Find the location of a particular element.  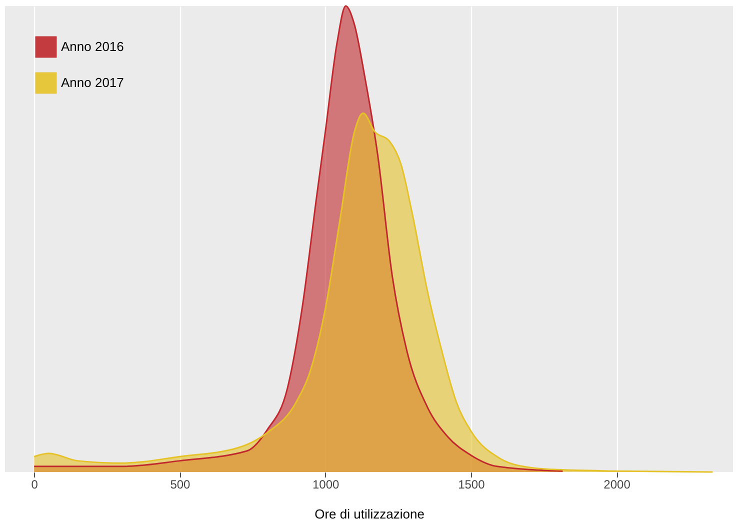

x-tick-label: 1000 is located at coordinates (326, 485).